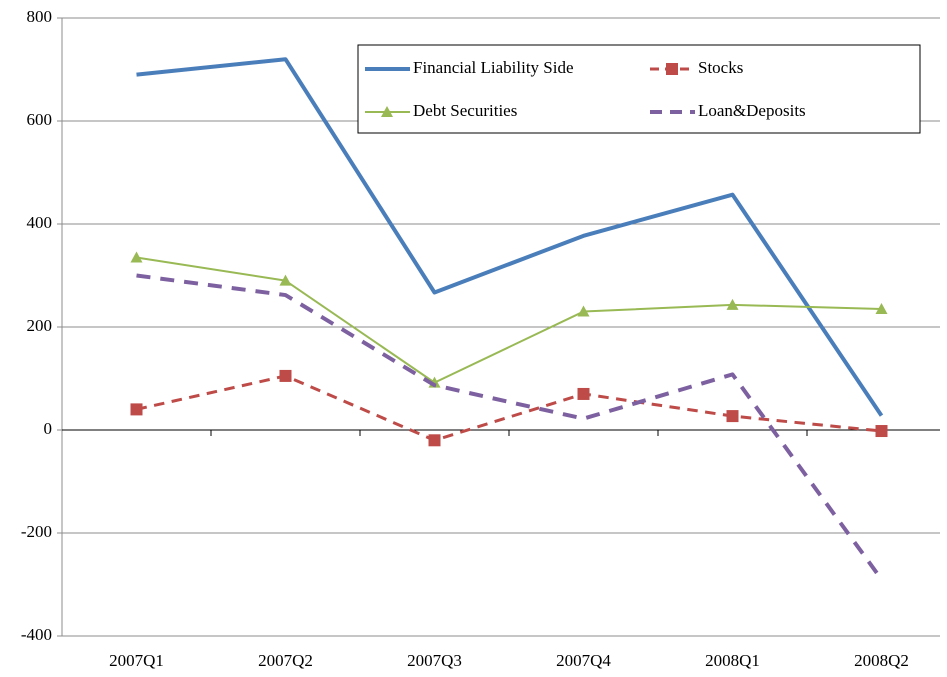 The width and height of the screenshot is (947, 677). What do you see at coordinates (40, 222) in the screenshot?
I see `y-tick-label: 400` at bounding box center [40, 222].